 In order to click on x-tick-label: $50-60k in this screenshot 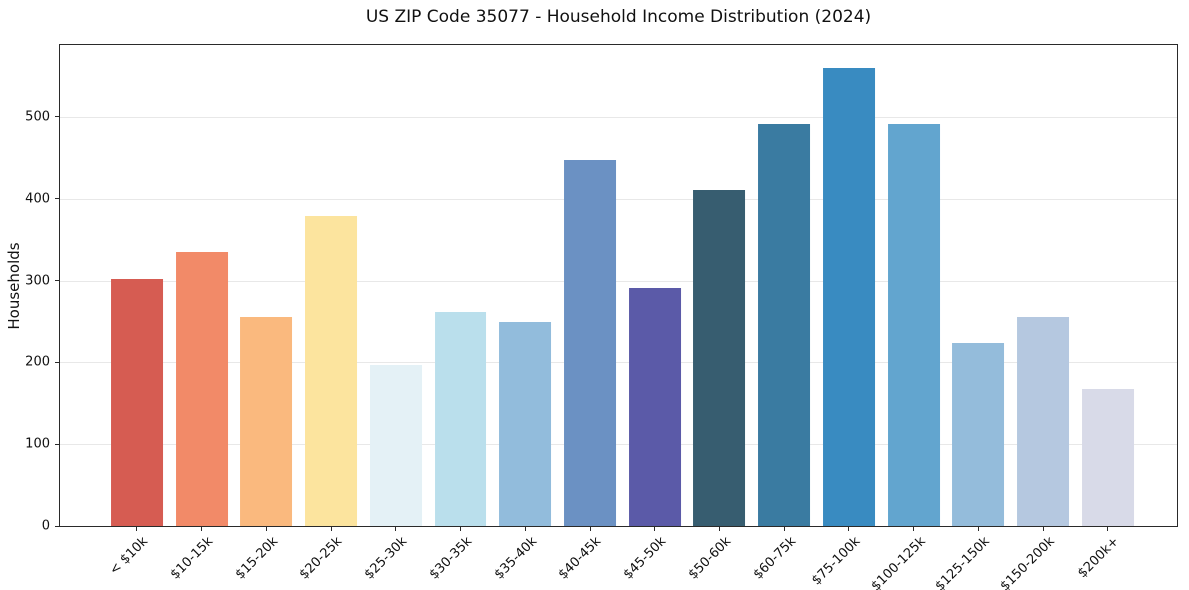, I will do `click(710, 558)`.